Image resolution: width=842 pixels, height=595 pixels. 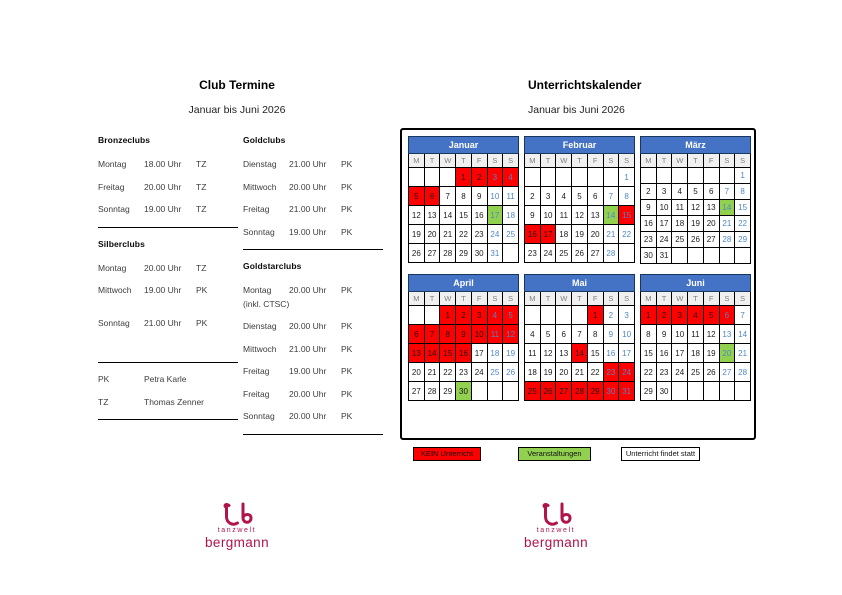 What do you see at coordinates (495, 253) in the screenshot?
I see `day-cell: 31` at bounding box center [495, 253].